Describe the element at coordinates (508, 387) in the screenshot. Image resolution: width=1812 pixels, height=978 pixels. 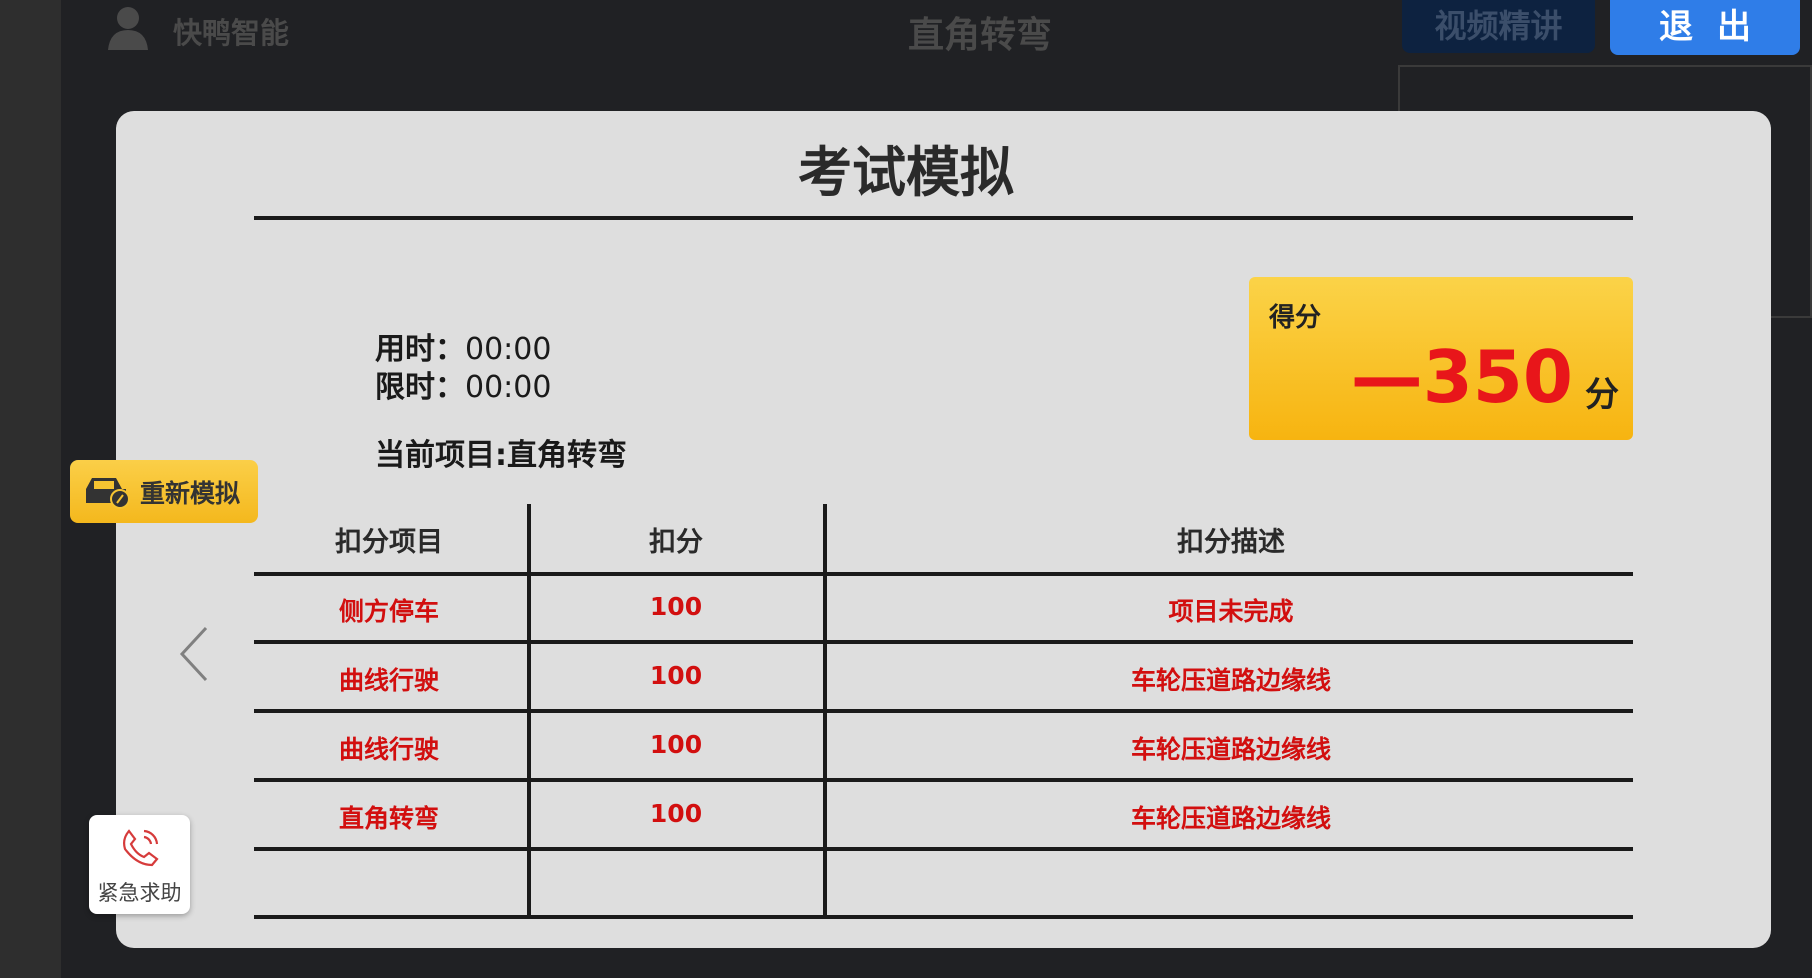
I see `time-limit-value: 00:00` at that location.